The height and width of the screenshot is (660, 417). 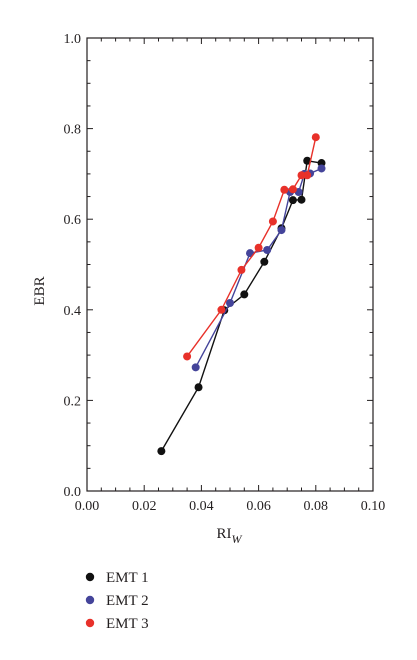 I want to click on legend-label: EMT 2, so click(x=127, y=601).